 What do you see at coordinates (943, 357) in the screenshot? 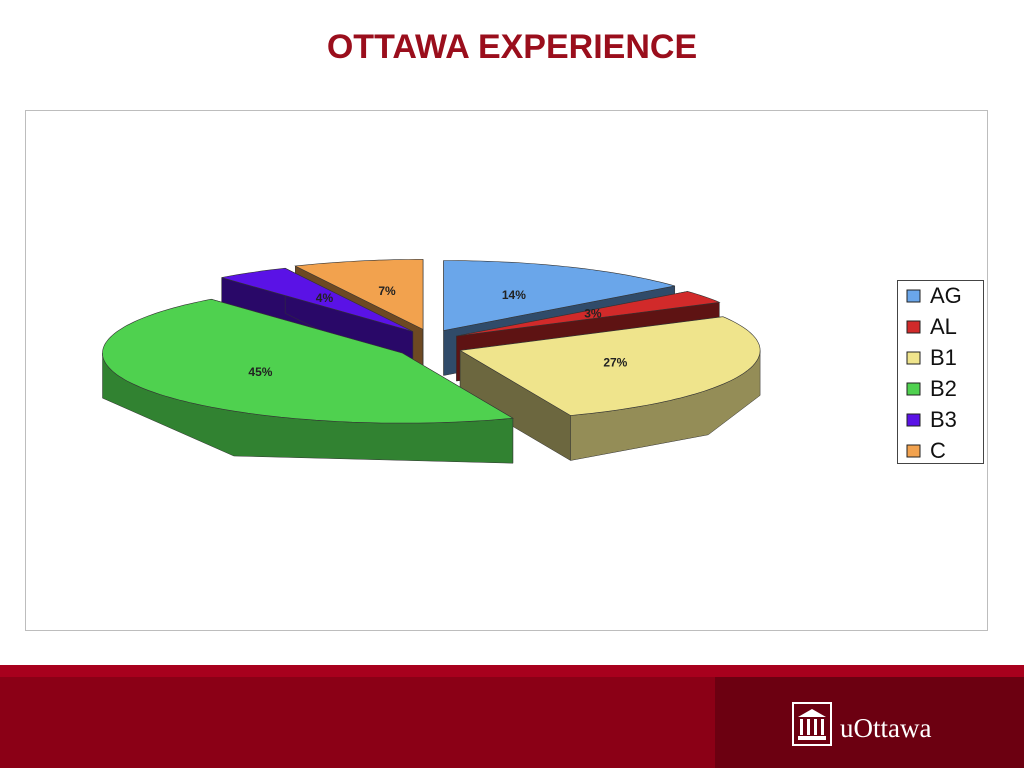
I see `legend-label: B1` at bounding box center [943, 357].